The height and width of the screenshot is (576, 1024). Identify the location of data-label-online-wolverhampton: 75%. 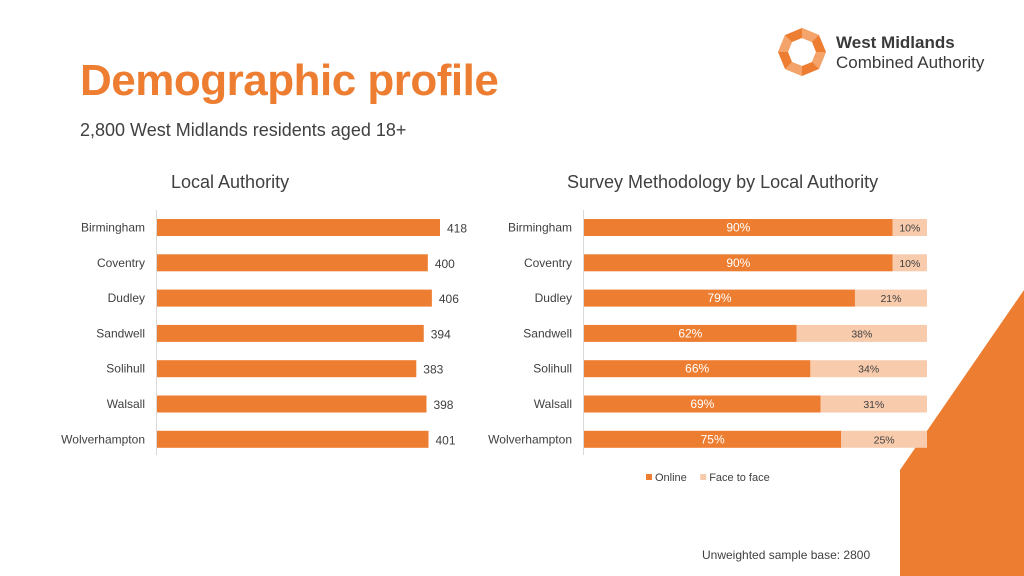
(713, 439).